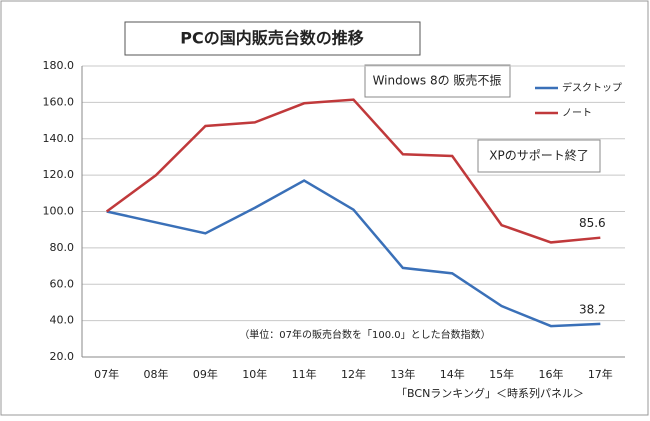 This screenshot has width=650, height=421. I want to click on y-tick-label: 140.0, so click(59, 138).